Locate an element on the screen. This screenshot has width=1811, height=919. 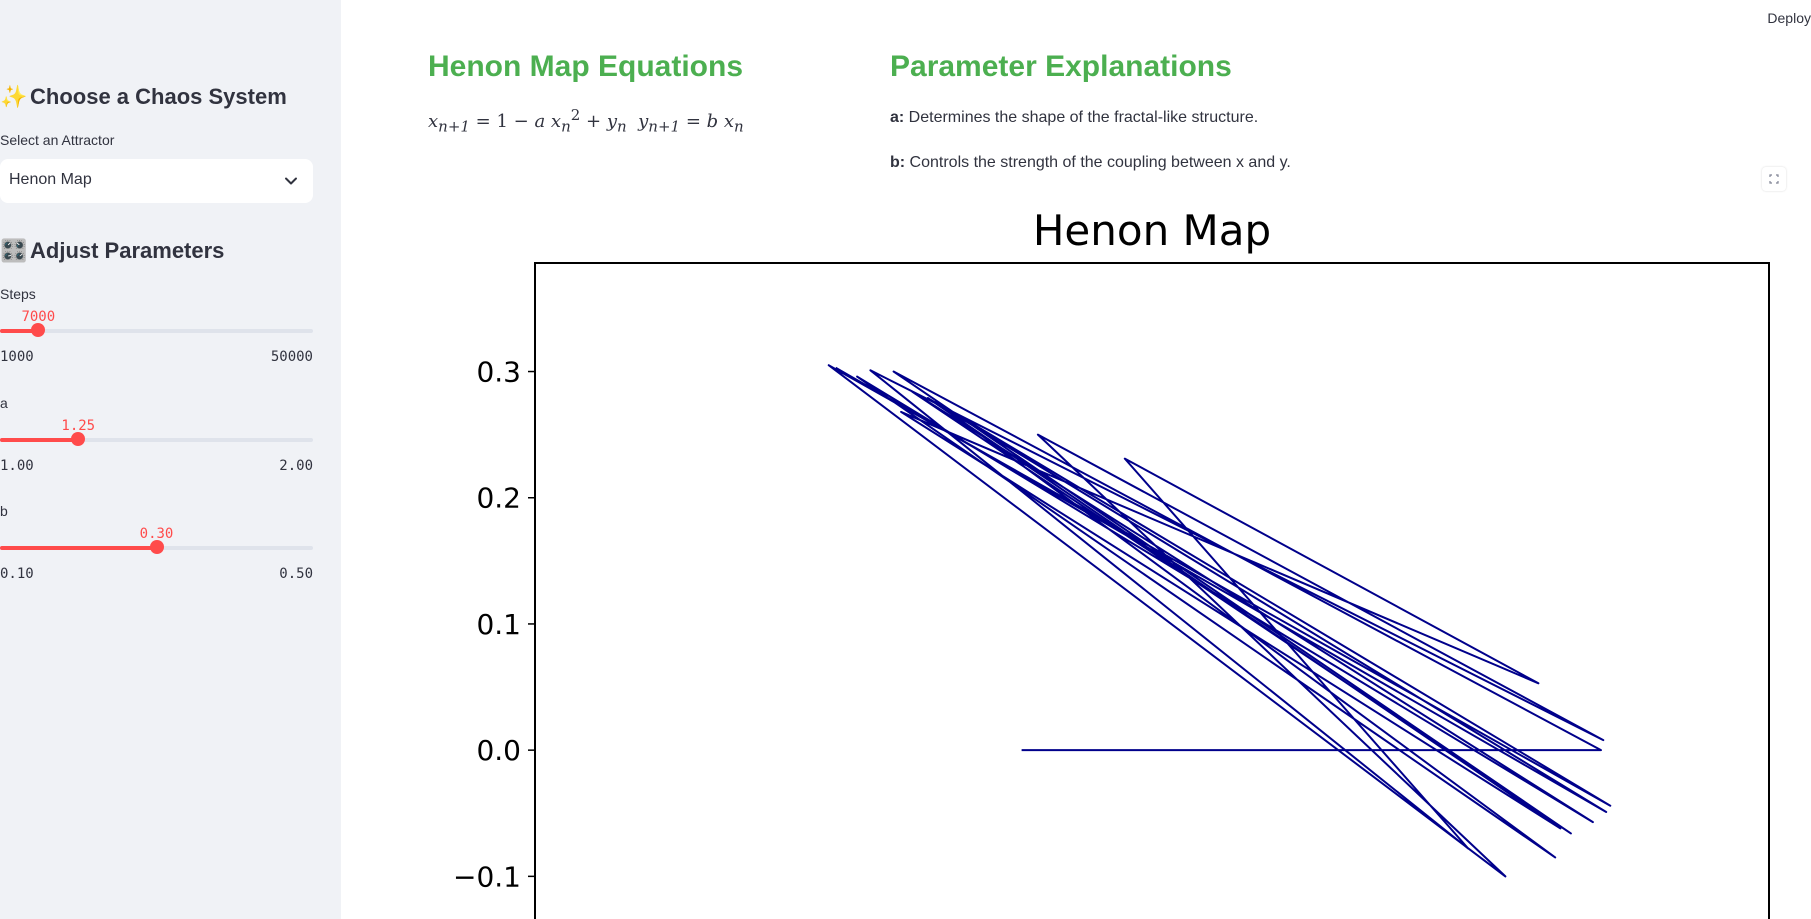
a-slider-label: a is located at coordinates (4, 403).